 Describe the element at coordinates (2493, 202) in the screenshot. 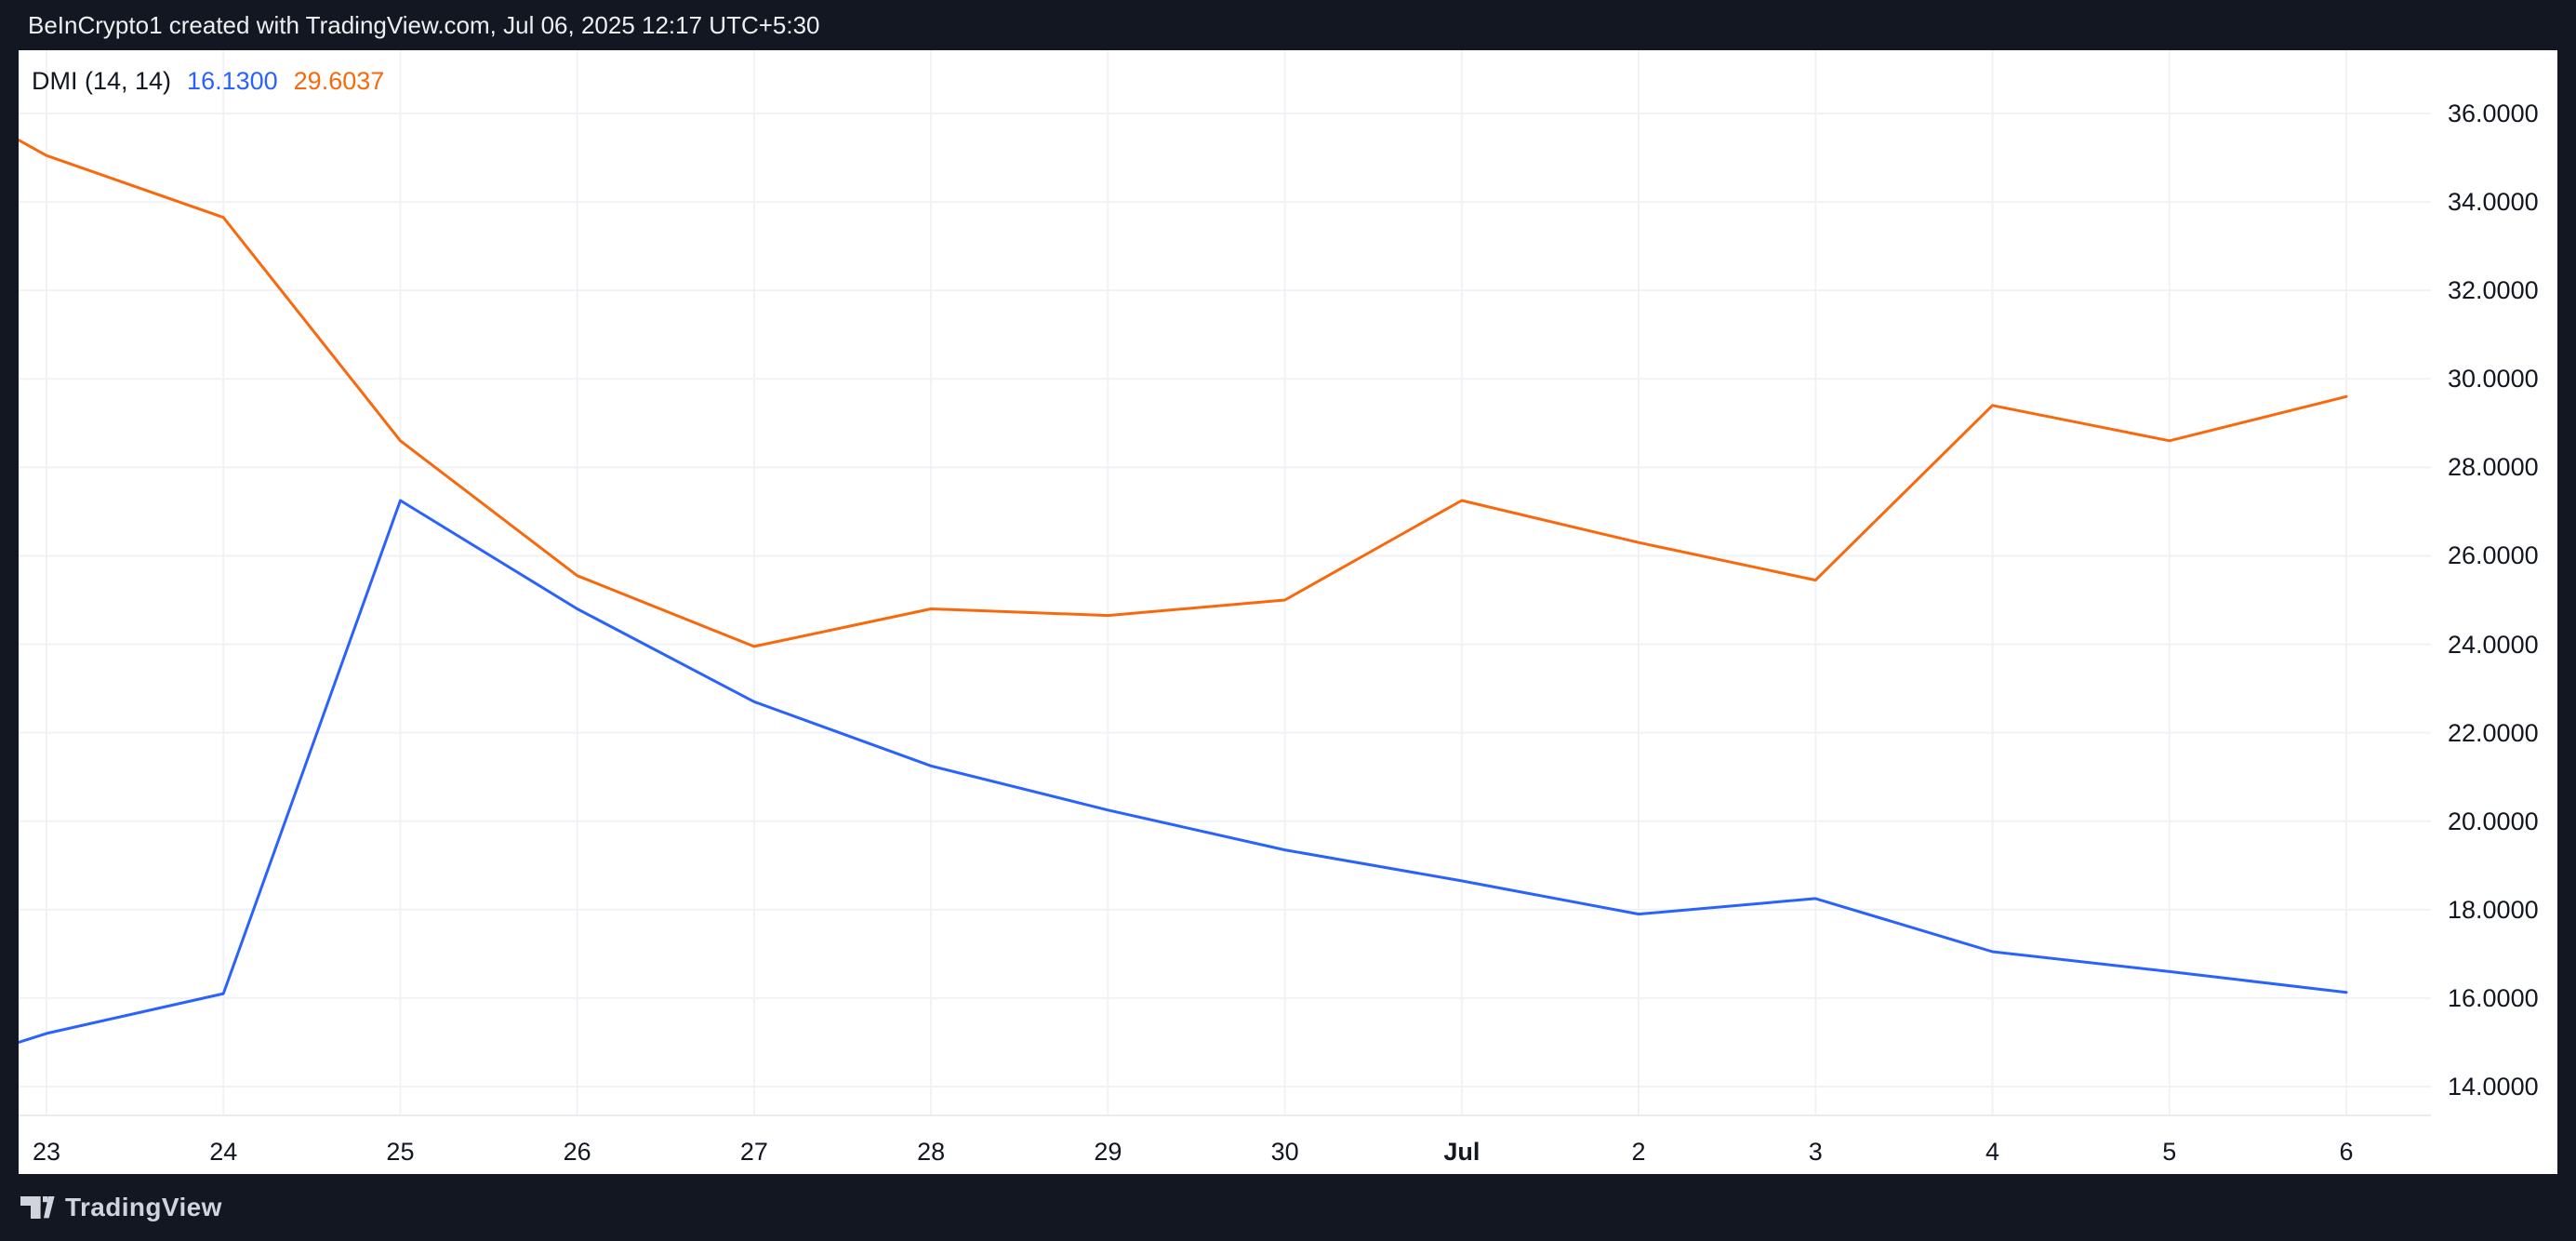

I see `price-axis-label: 34.0000` at that location.